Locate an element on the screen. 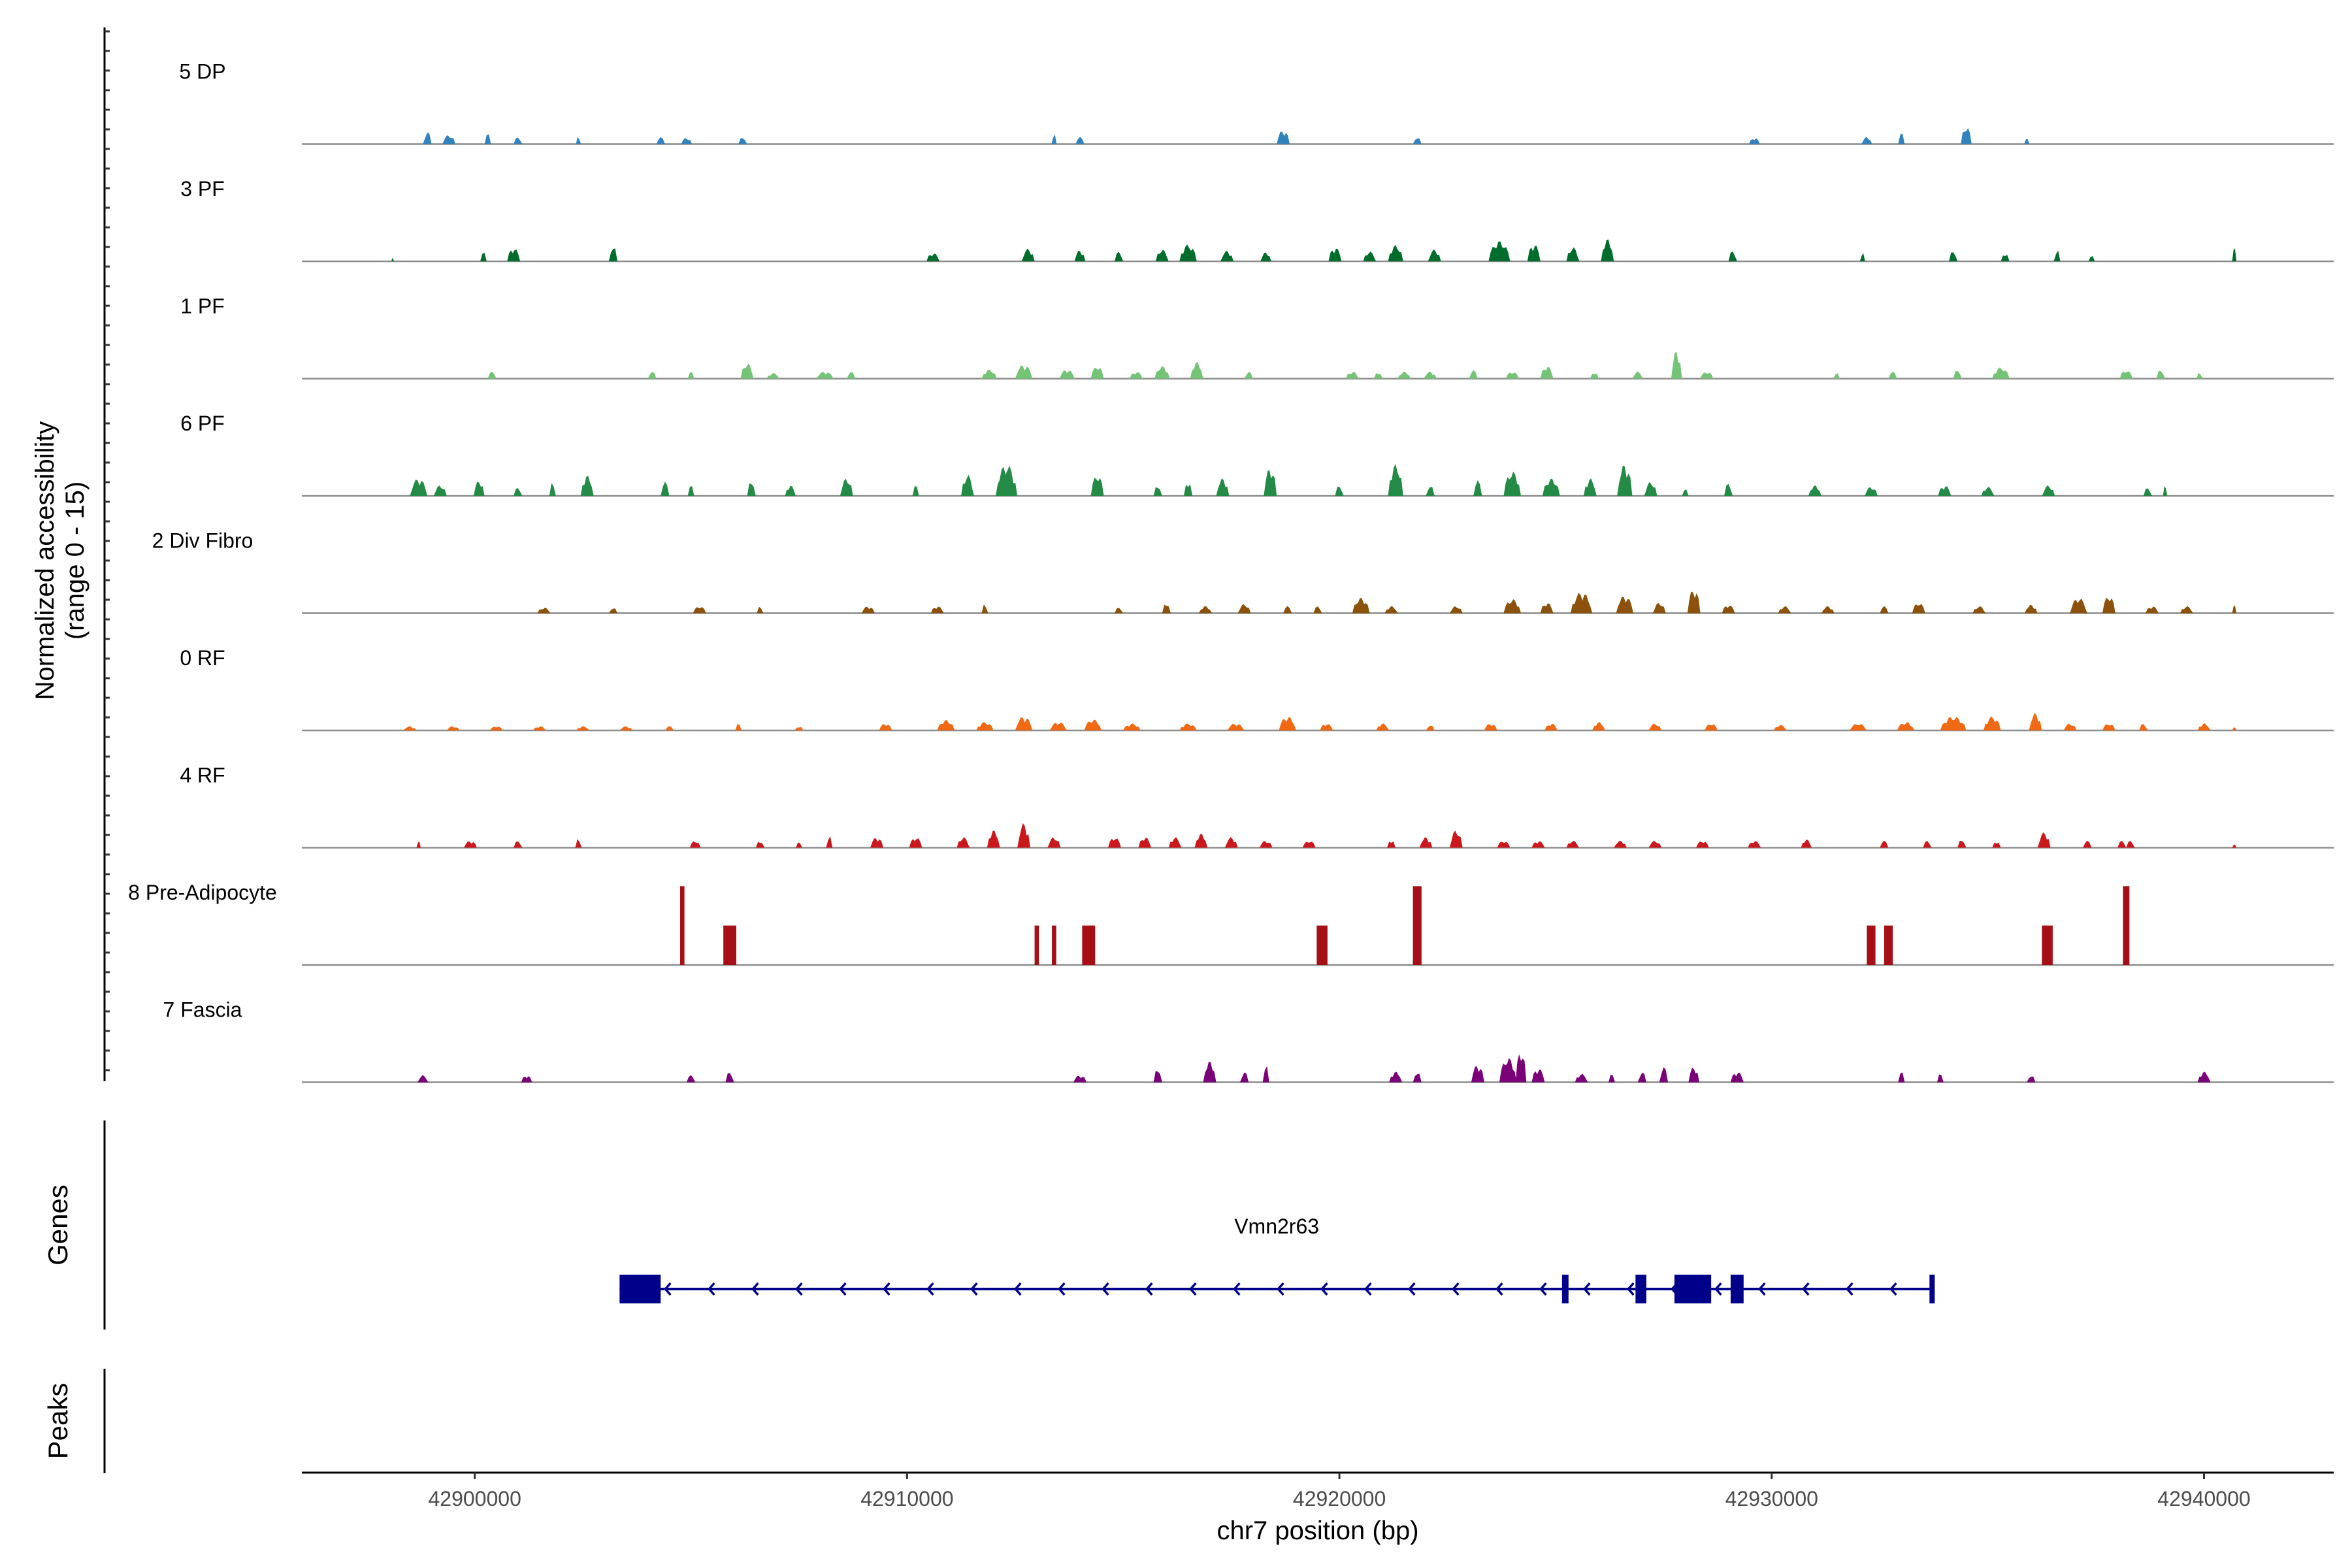 The image size is (2352, 1568). track-label: 4 RF is located at coordinates (202, 775).